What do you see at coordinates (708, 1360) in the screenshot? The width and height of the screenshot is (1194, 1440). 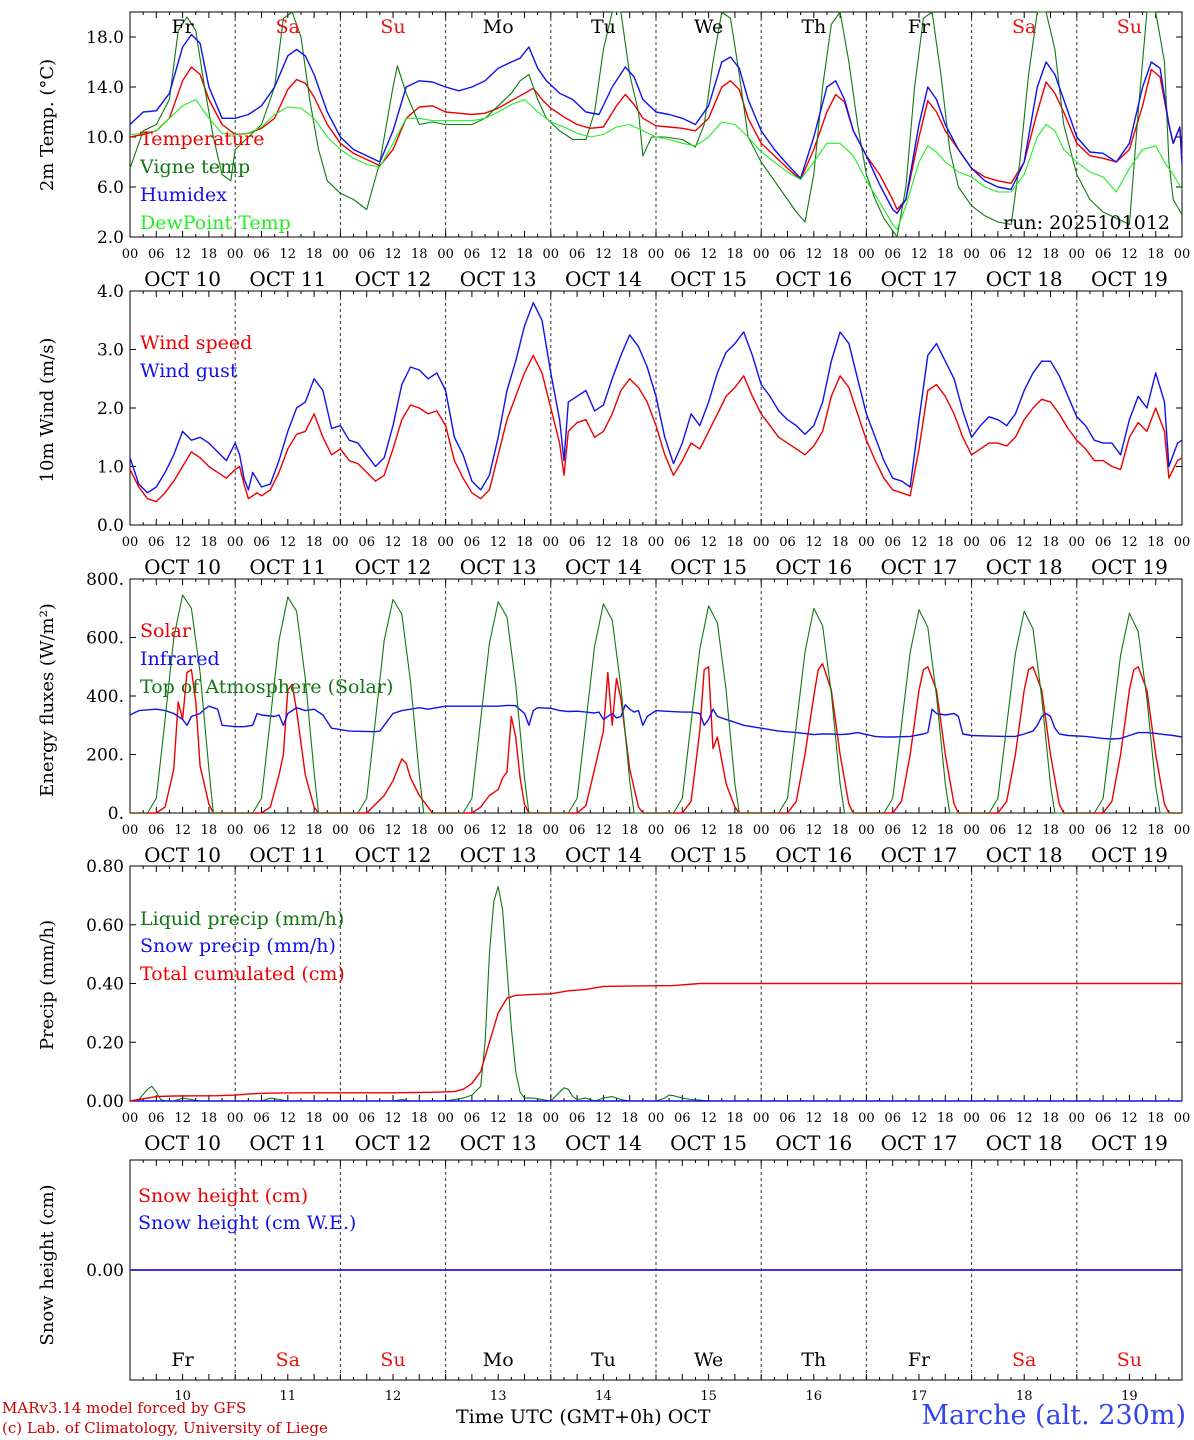 I see `weekday-label-bottom: We` at bounding box center [708, 1360].